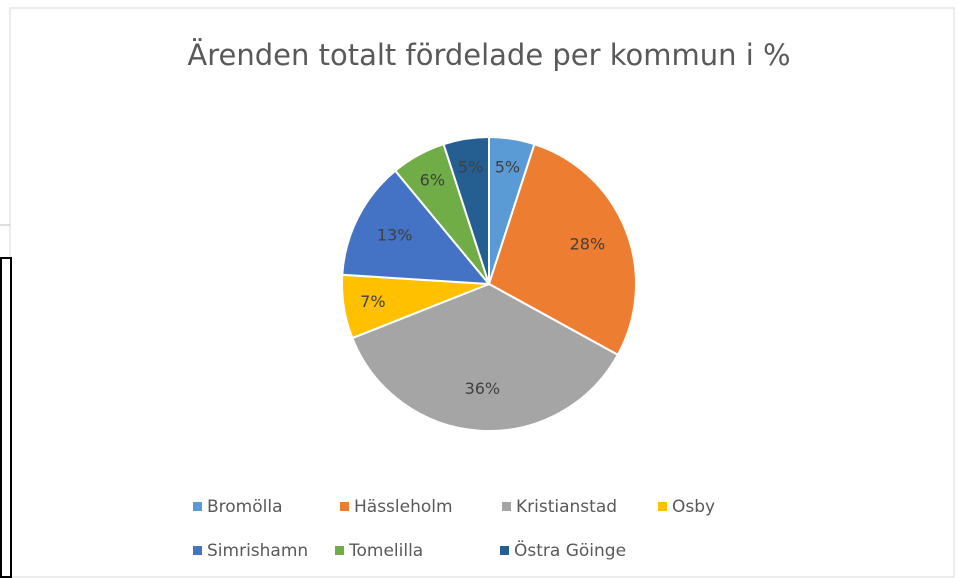 Image resolution: width=959 pixels, height=578 pixels. What do you see at coordinates (245, 507) in the screenshot?
I see `legend-label: Bromölla` at bounding box center [245, 507].